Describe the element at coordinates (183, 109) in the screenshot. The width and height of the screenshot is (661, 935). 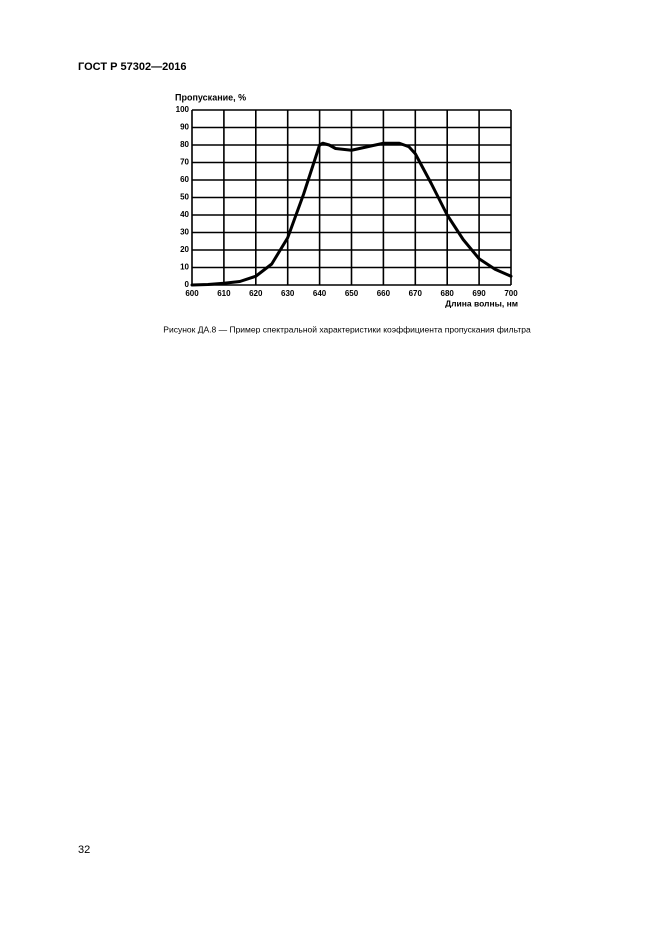
I see `y-tick-label: 100` at that location.